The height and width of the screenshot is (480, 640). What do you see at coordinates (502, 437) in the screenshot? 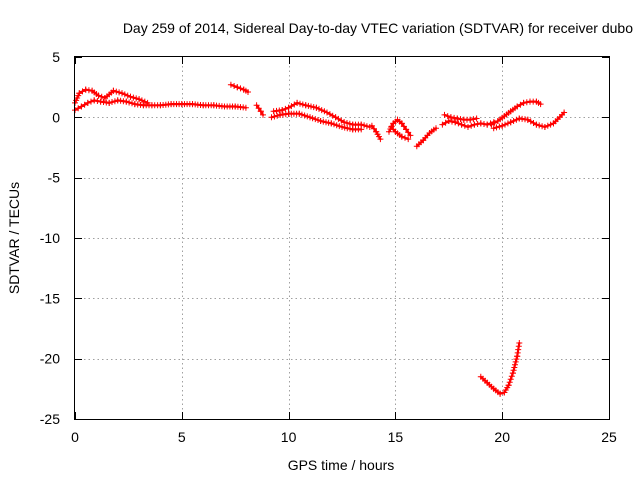
I see `x-tick-label: 20` at bounding box center [502, 437].